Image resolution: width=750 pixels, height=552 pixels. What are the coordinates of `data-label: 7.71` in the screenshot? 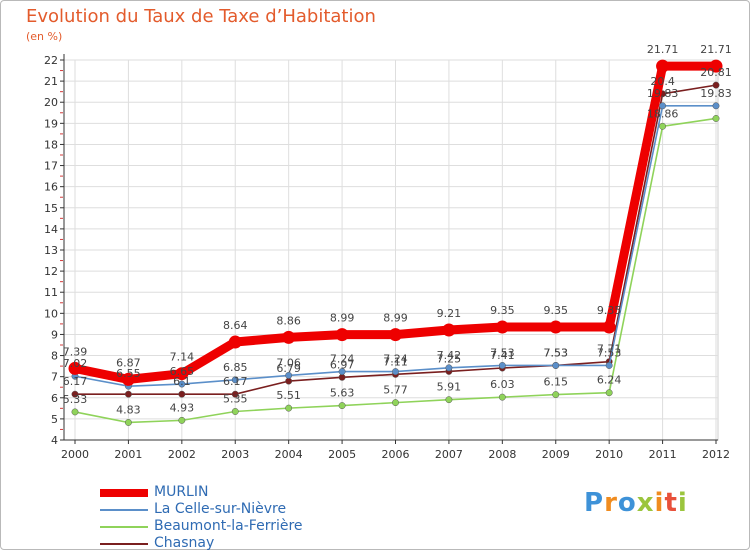 It's located at (609, 349).